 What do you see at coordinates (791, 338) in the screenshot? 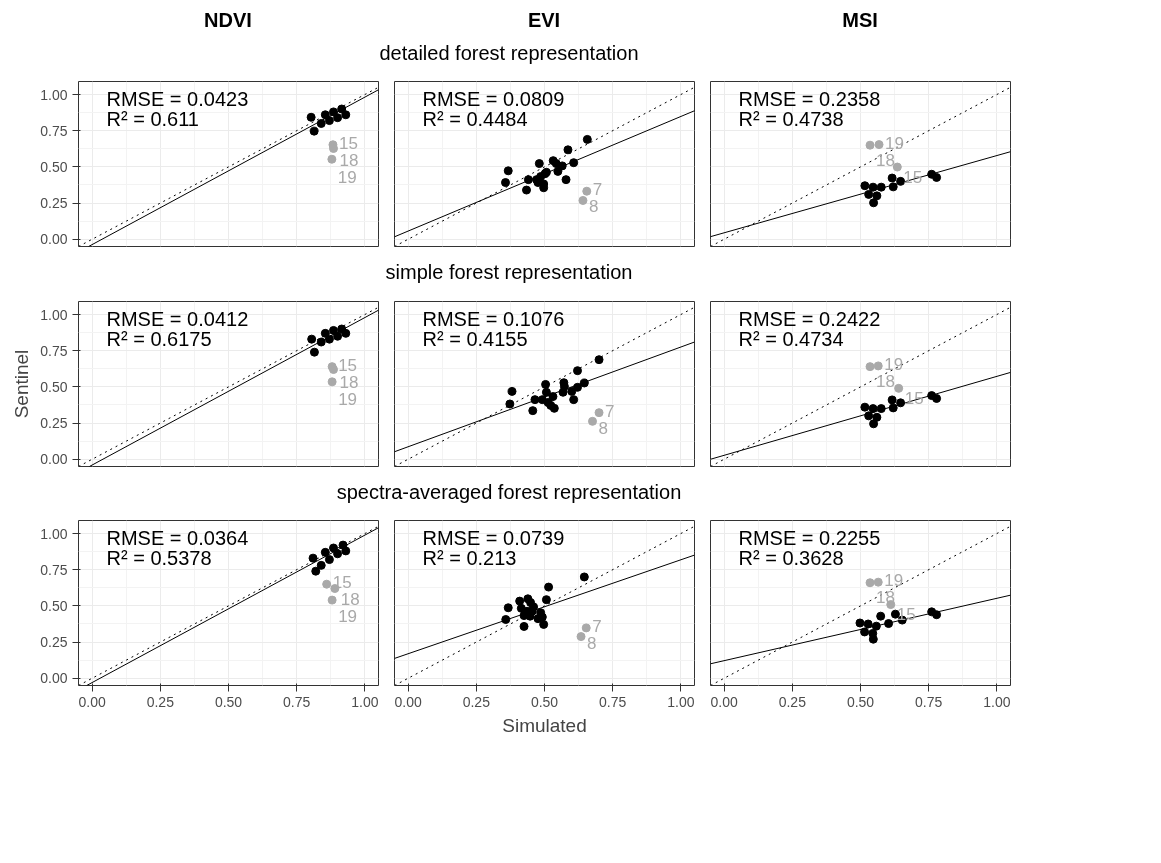
I see `annotation: R² = 0.4734` at bounding box center [791, 338].